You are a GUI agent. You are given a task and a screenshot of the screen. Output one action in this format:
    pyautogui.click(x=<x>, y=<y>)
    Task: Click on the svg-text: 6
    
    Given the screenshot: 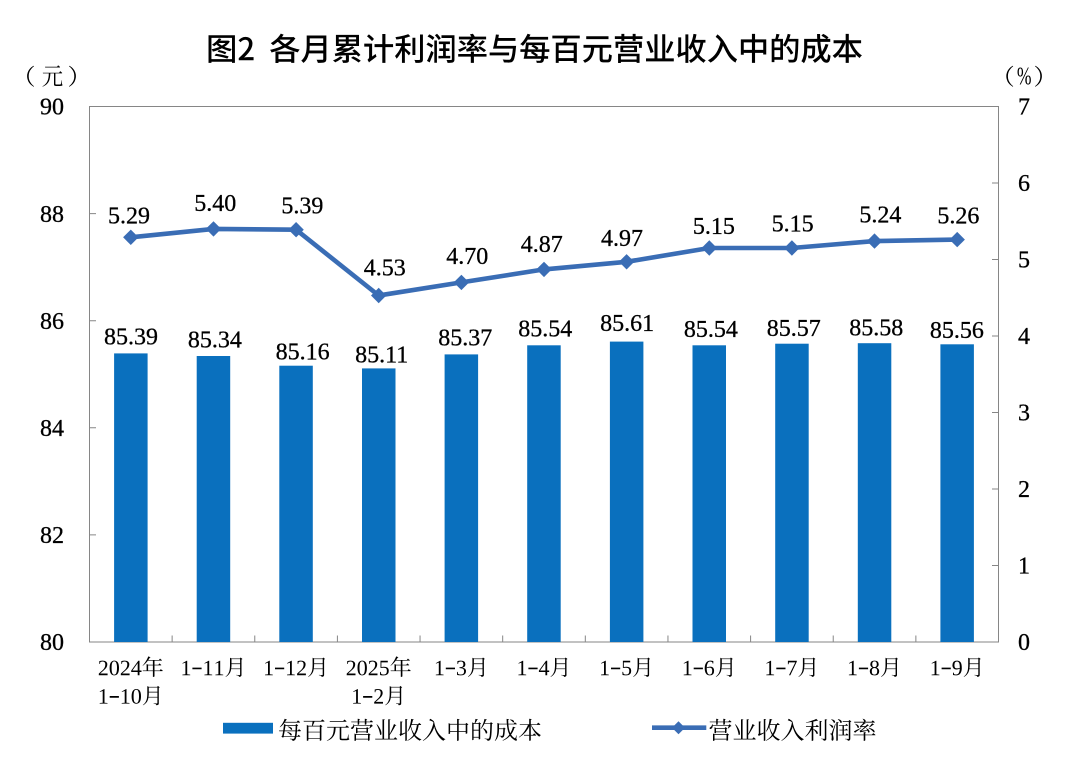 What is the action you would take?
    pyautogui.click(x=1024, y=184)
    